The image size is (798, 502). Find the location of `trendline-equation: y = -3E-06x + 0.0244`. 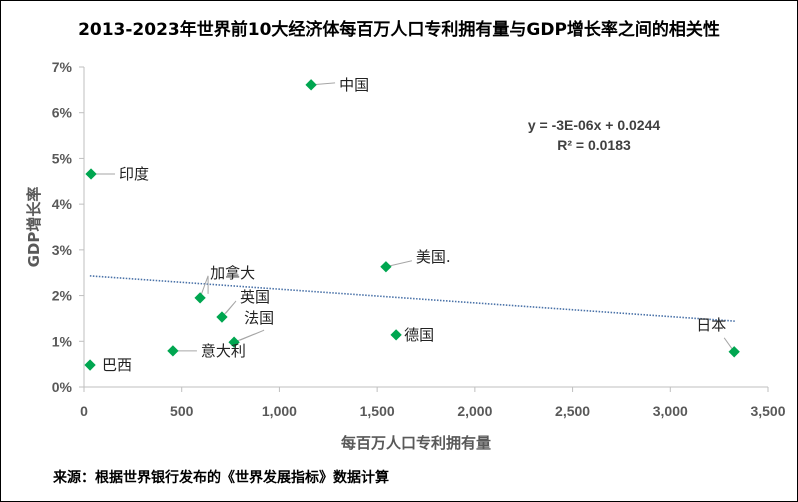

trendline-equation: y = -3E-06x + 0.0244 is located at coordinates (594, 125).